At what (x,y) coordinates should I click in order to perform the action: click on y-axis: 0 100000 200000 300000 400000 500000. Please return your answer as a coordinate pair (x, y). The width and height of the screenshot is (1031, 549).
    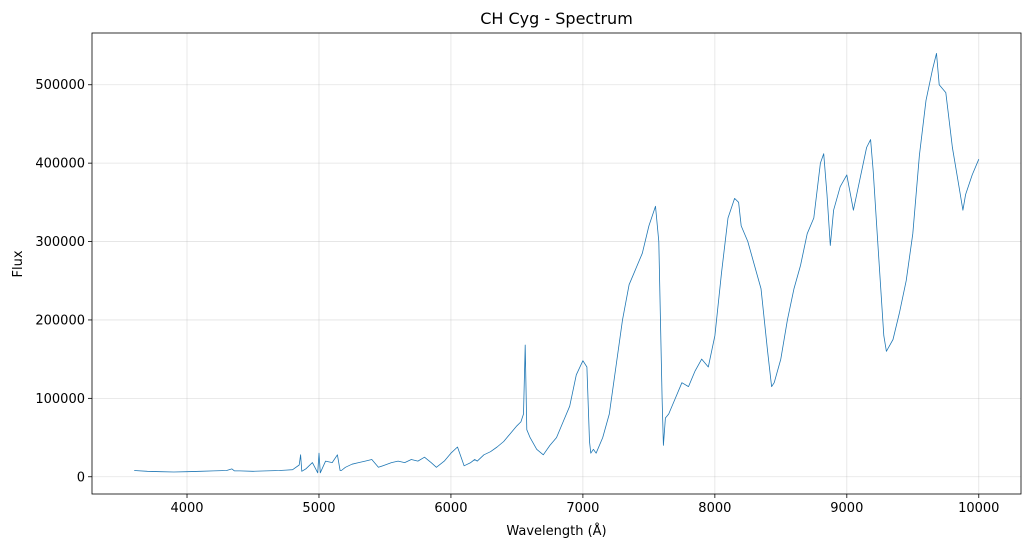
    Looking at the image, I should click on (63, 281).